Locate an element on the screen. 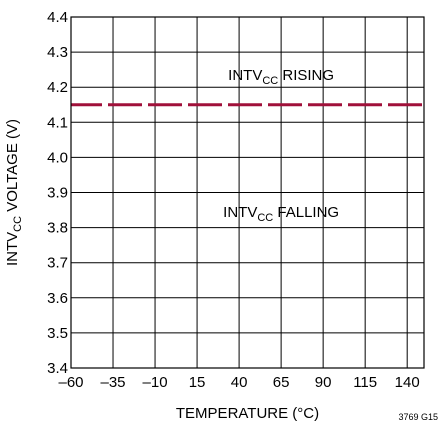  x-tick-label: 40 is located at coordinates (239, 382).